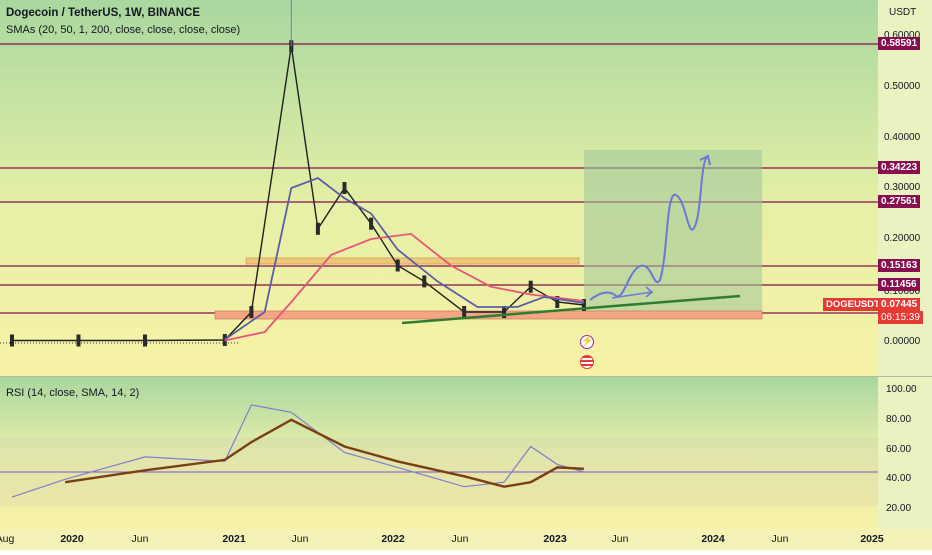 The image size is (932, 555). What do you see at coordinates (902, 187) in the screenshot?
I see `price-tick-label: 0.30000` at bounding box center [902, 187].